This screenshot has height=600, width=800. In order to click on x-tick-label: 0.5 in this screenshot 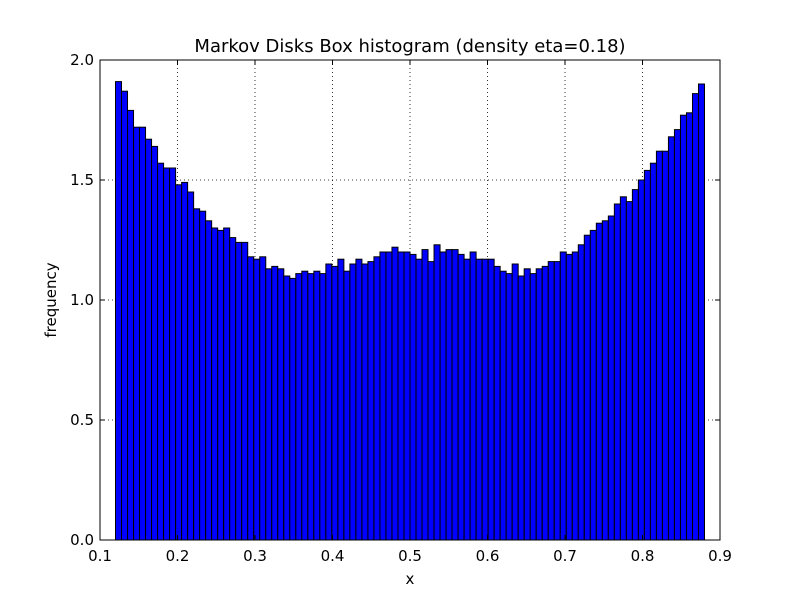, I will do `click(410, 556)`.